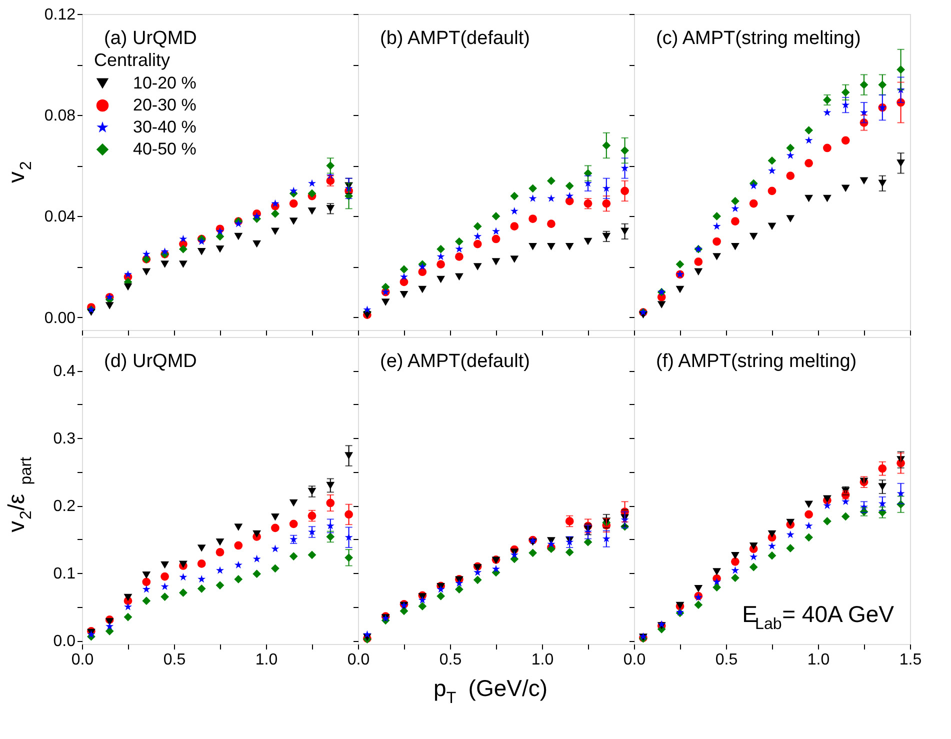  Describe the element at coordinates (164, 83) in the screenshot. I see `legend-label: 10-20 %` at that location.